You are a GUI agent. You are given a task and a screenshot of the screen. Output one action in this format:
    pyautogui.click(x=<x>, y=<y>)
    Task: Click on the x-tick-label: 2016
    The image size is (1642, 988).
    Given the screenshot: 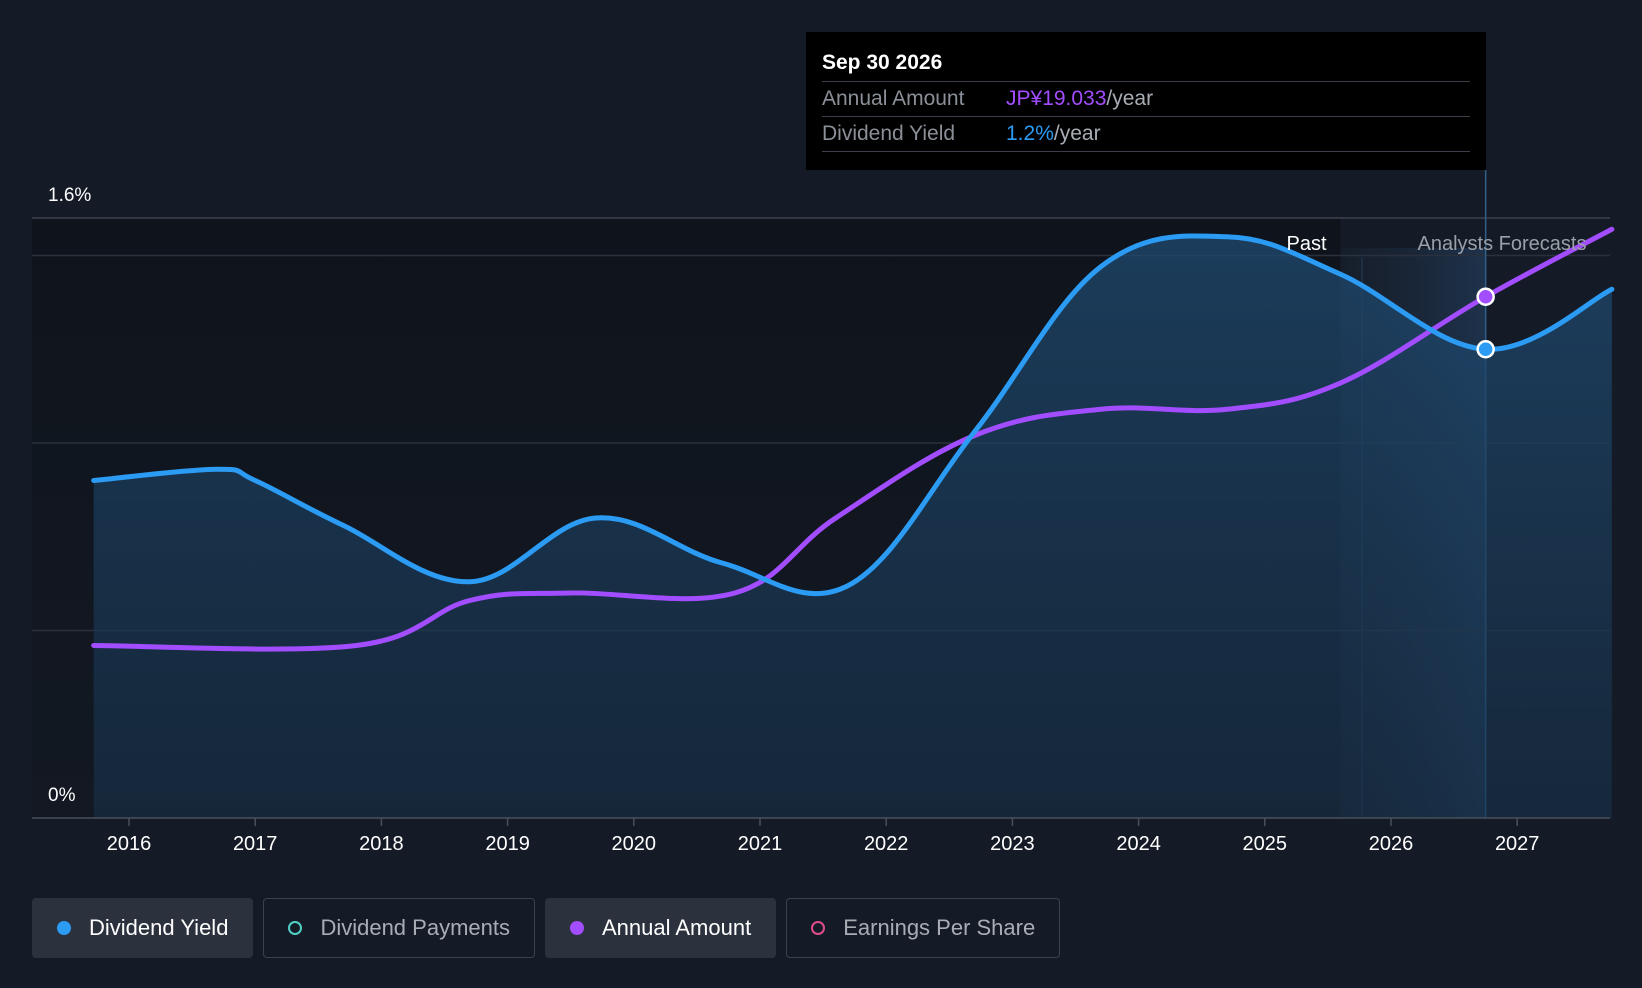 What is the action you would take?
    pyautogui.click(x=129, y=844)
    